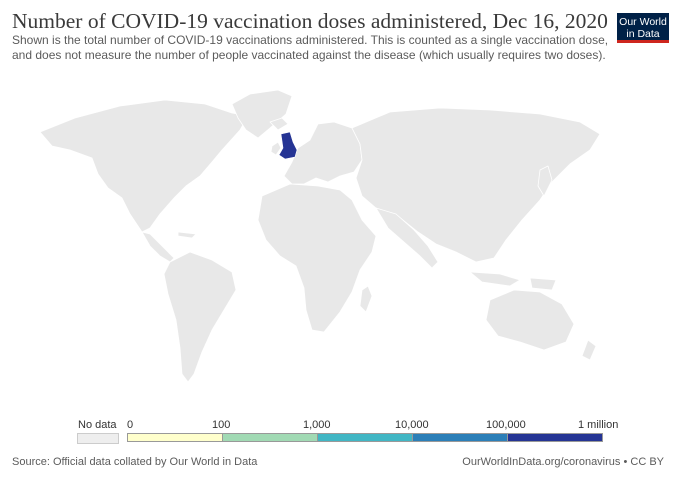 This screenshot has width=680, height=480. Describe the element at coordinates (144, 166) in the screenshot. I see `north-america` at that location.